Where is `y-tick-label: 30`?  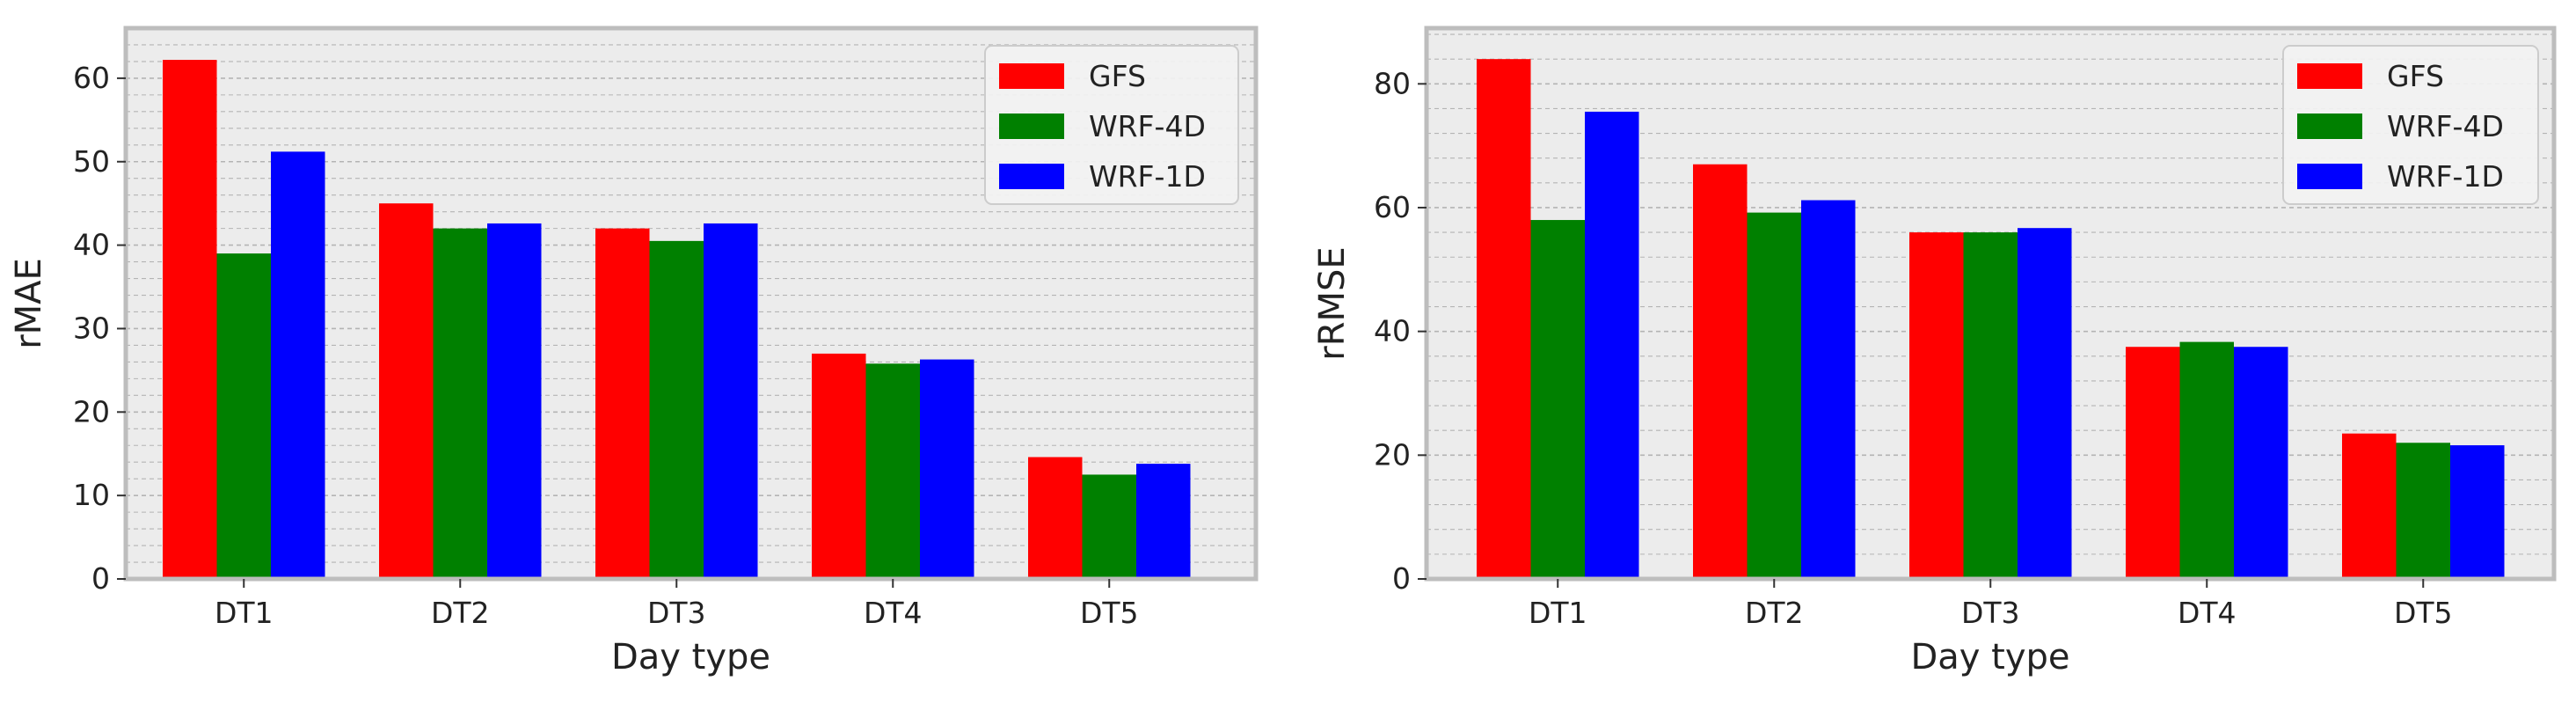 y-tick-label: 30 is located at coordinates (91, 328).